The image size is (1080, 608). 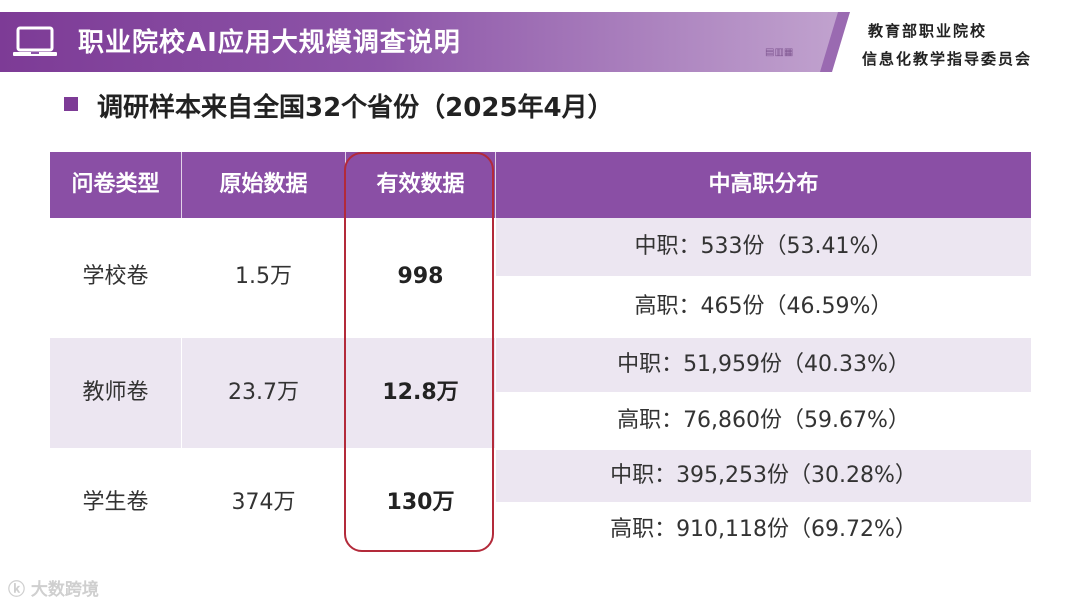 I want to click on valid-data-highlight-frame, so click(x=419, y=352).